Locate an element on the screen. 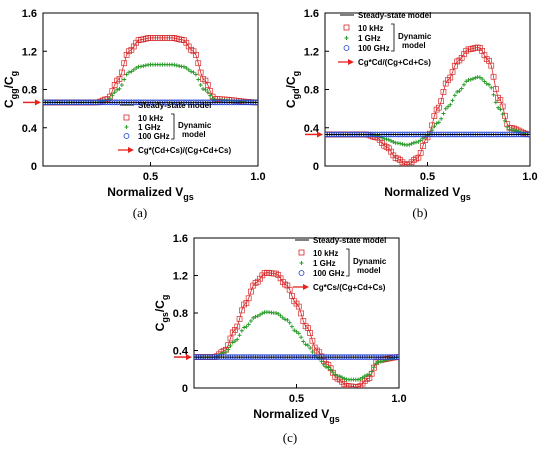  y-tick-label: 1.2 is located at coordinates (29, 52).